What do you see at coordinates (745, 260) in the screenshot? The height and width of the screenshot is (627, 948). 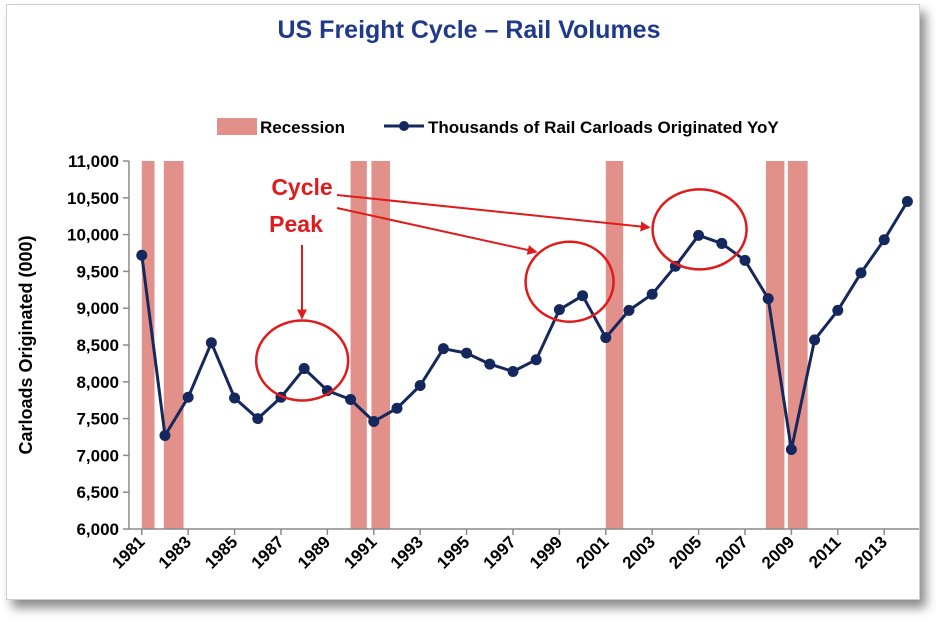 I see `data-point-2007` at bounding box center [745, 260].